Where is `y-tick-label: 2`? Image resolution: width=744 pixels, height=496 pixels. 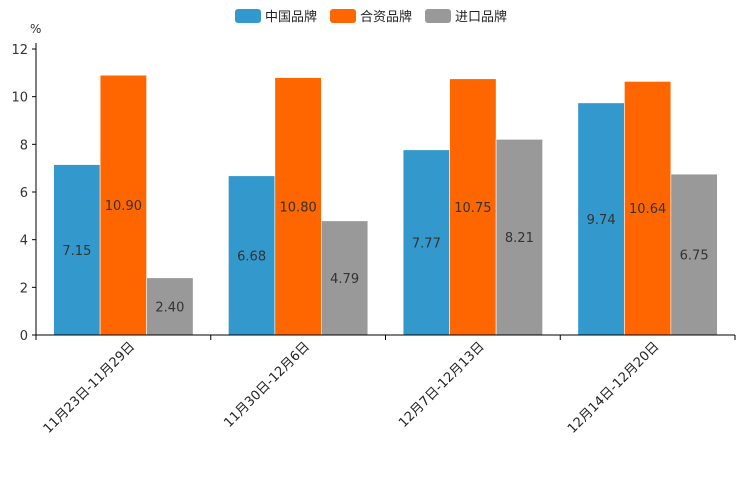
y-tick-label: 2 is located at coordinates (24, 288).